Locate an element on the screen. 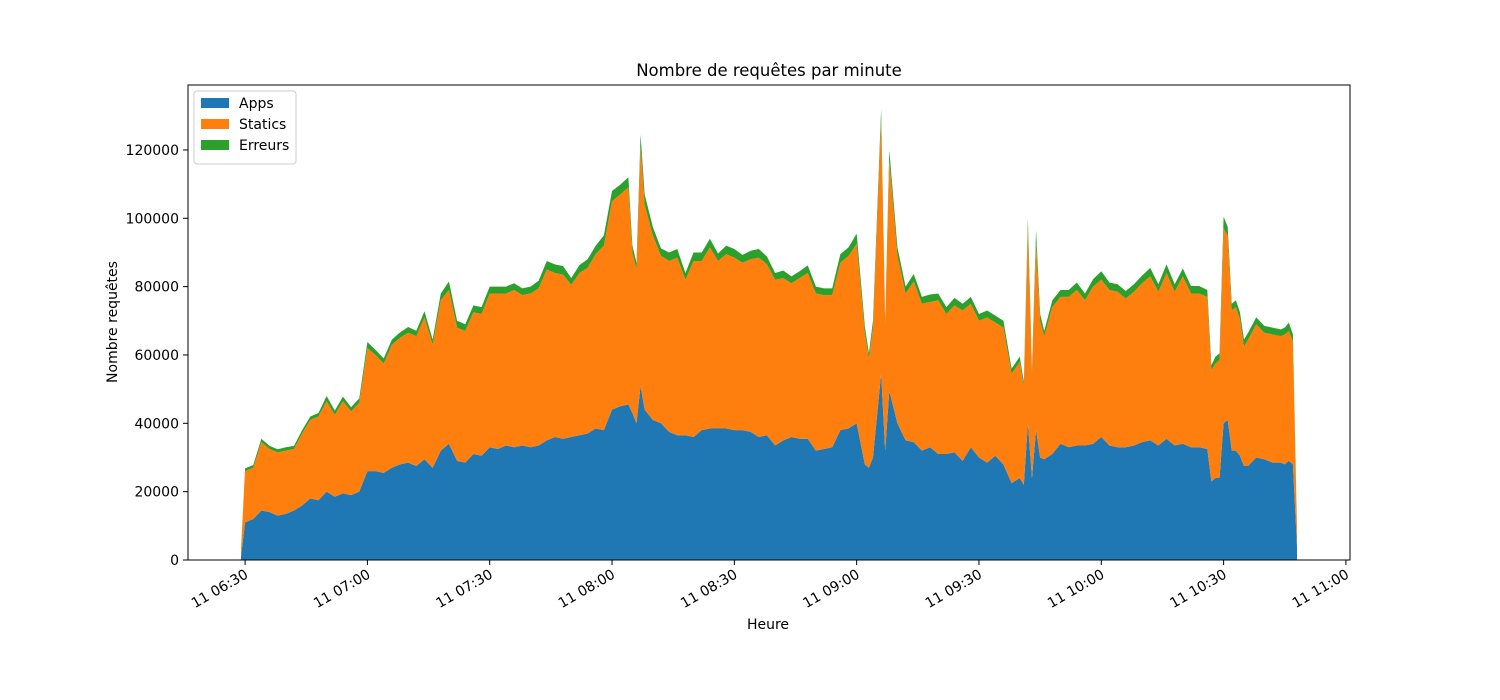 The image size is (1500, 700). legend-label: Erreurs is located at coordinates (264, 146).